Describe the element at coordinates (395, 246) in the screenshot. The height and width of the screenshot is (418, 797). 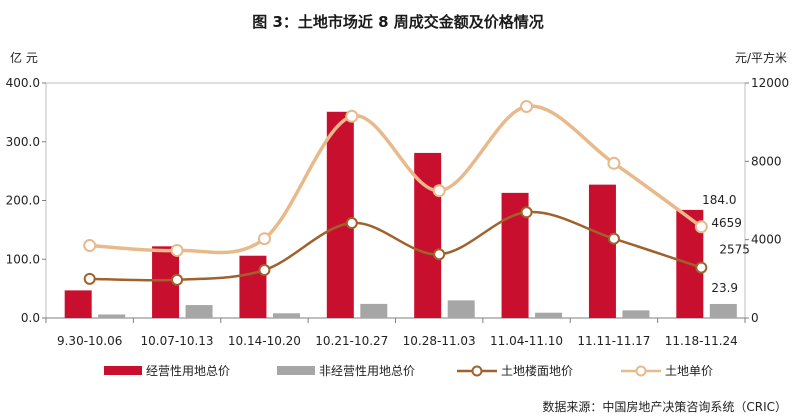
I see `line-floor-price` at that location.